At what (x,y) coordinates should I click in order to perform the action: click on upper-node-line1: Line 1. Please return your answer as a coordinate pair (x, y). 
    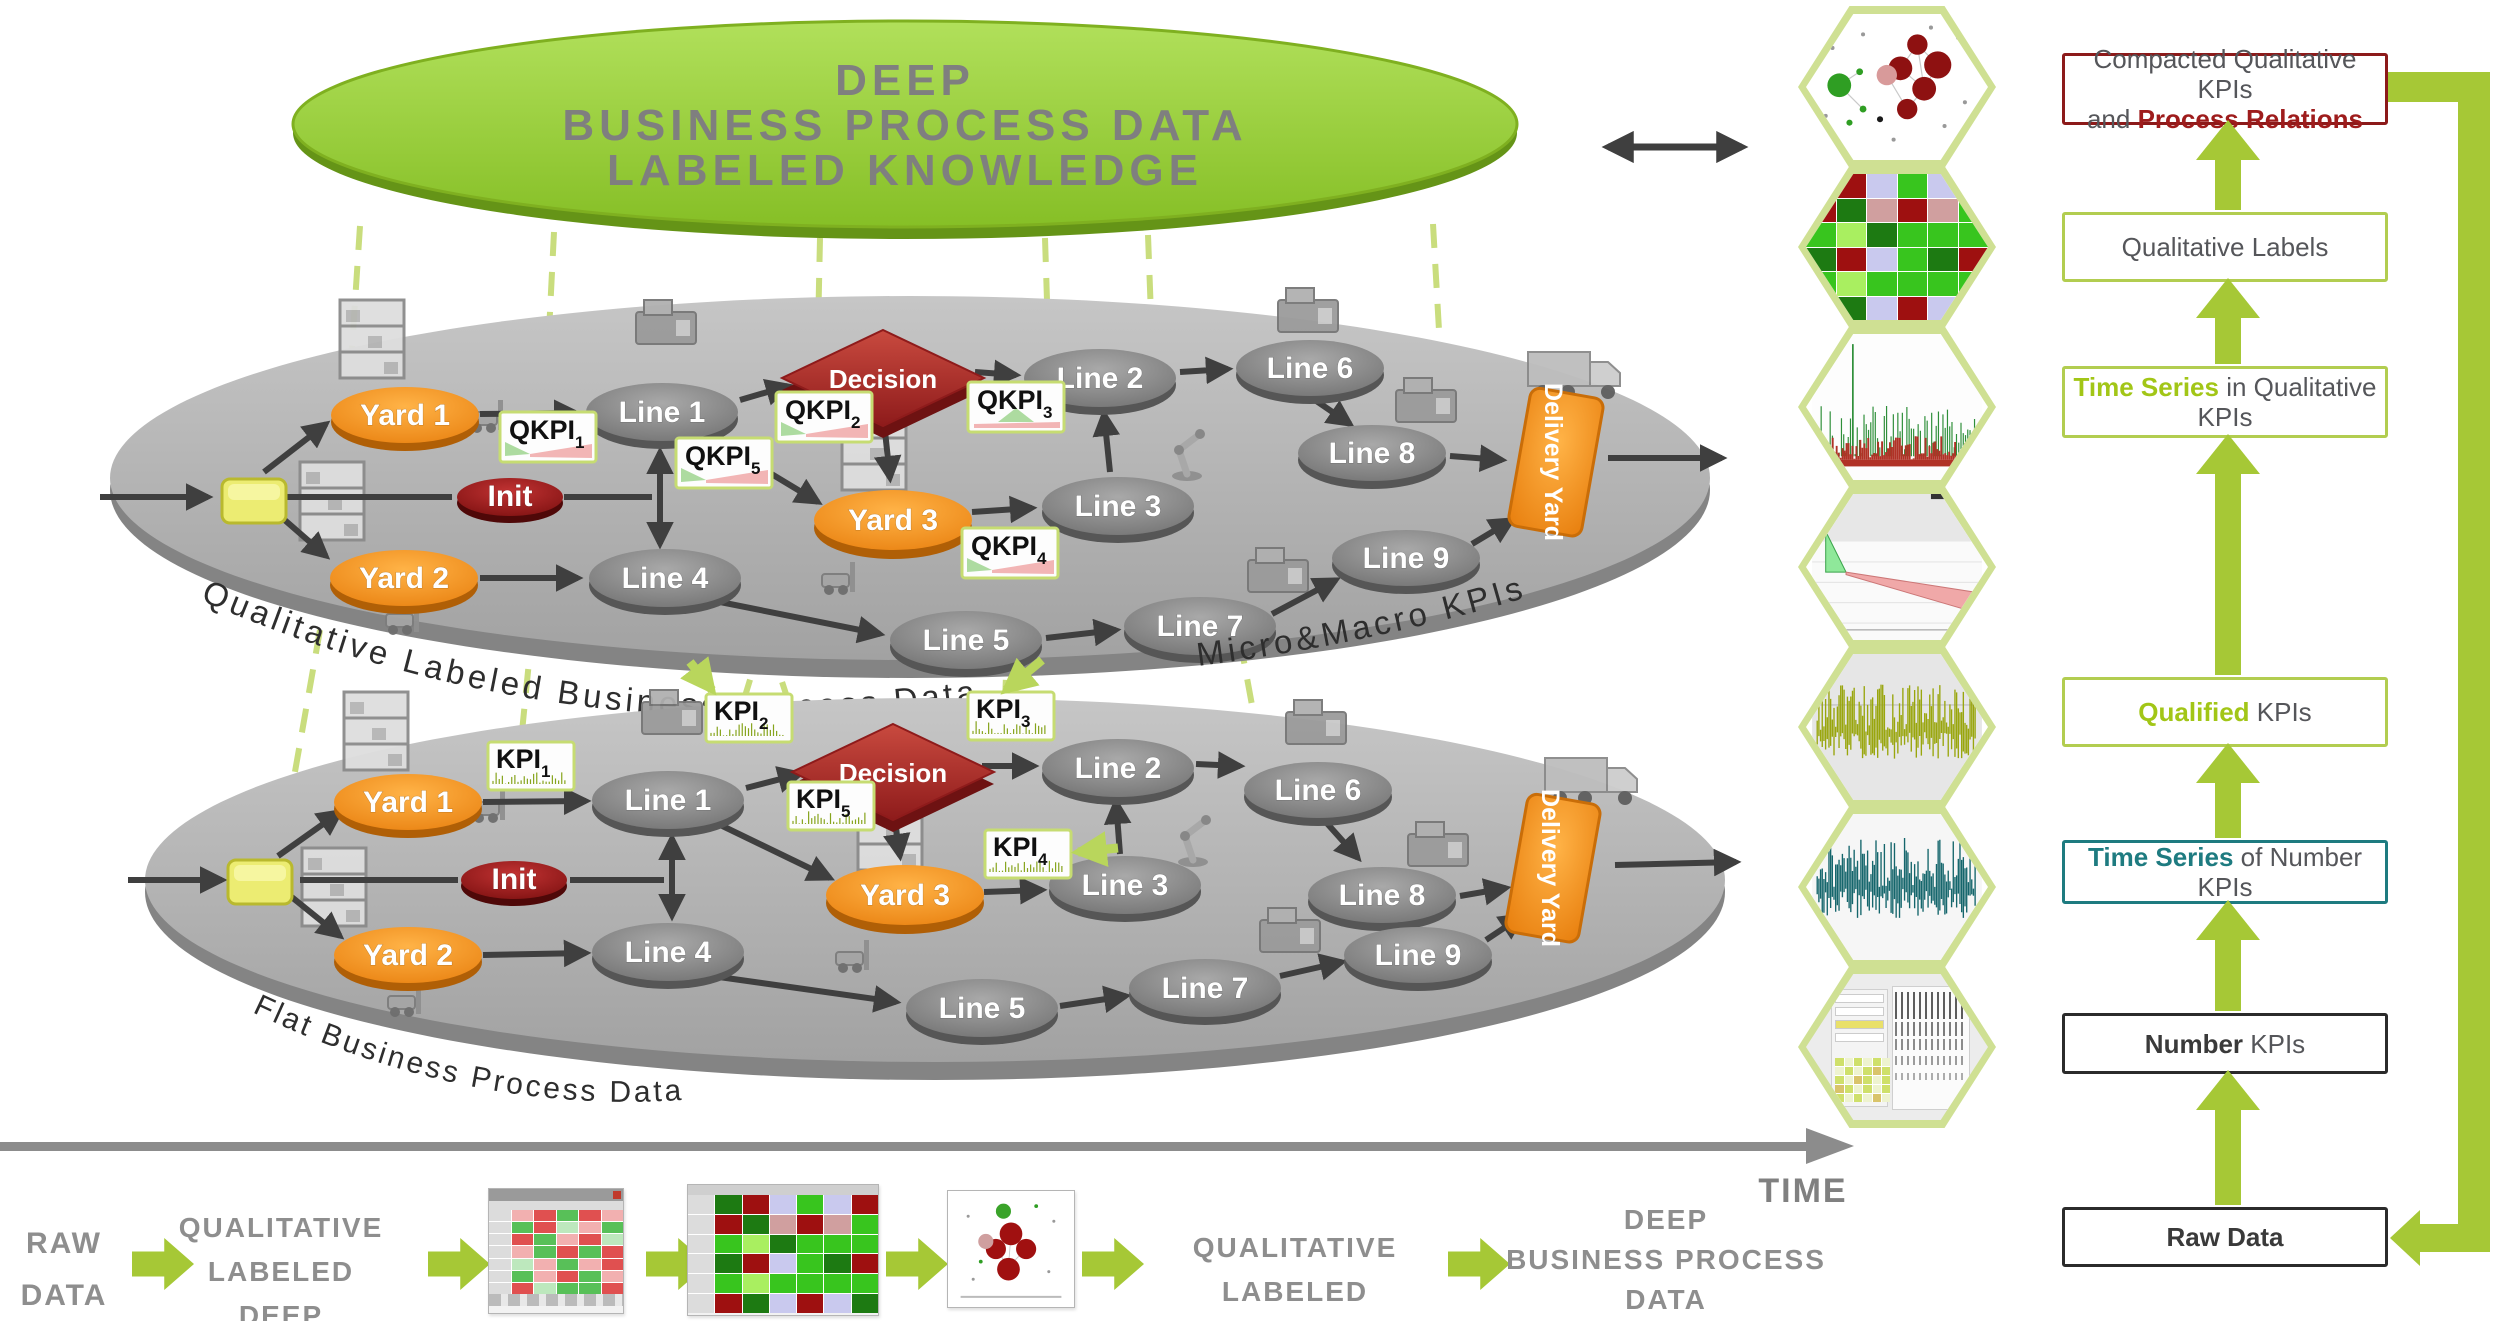
    Looking at the image, I should click on (662, 416).